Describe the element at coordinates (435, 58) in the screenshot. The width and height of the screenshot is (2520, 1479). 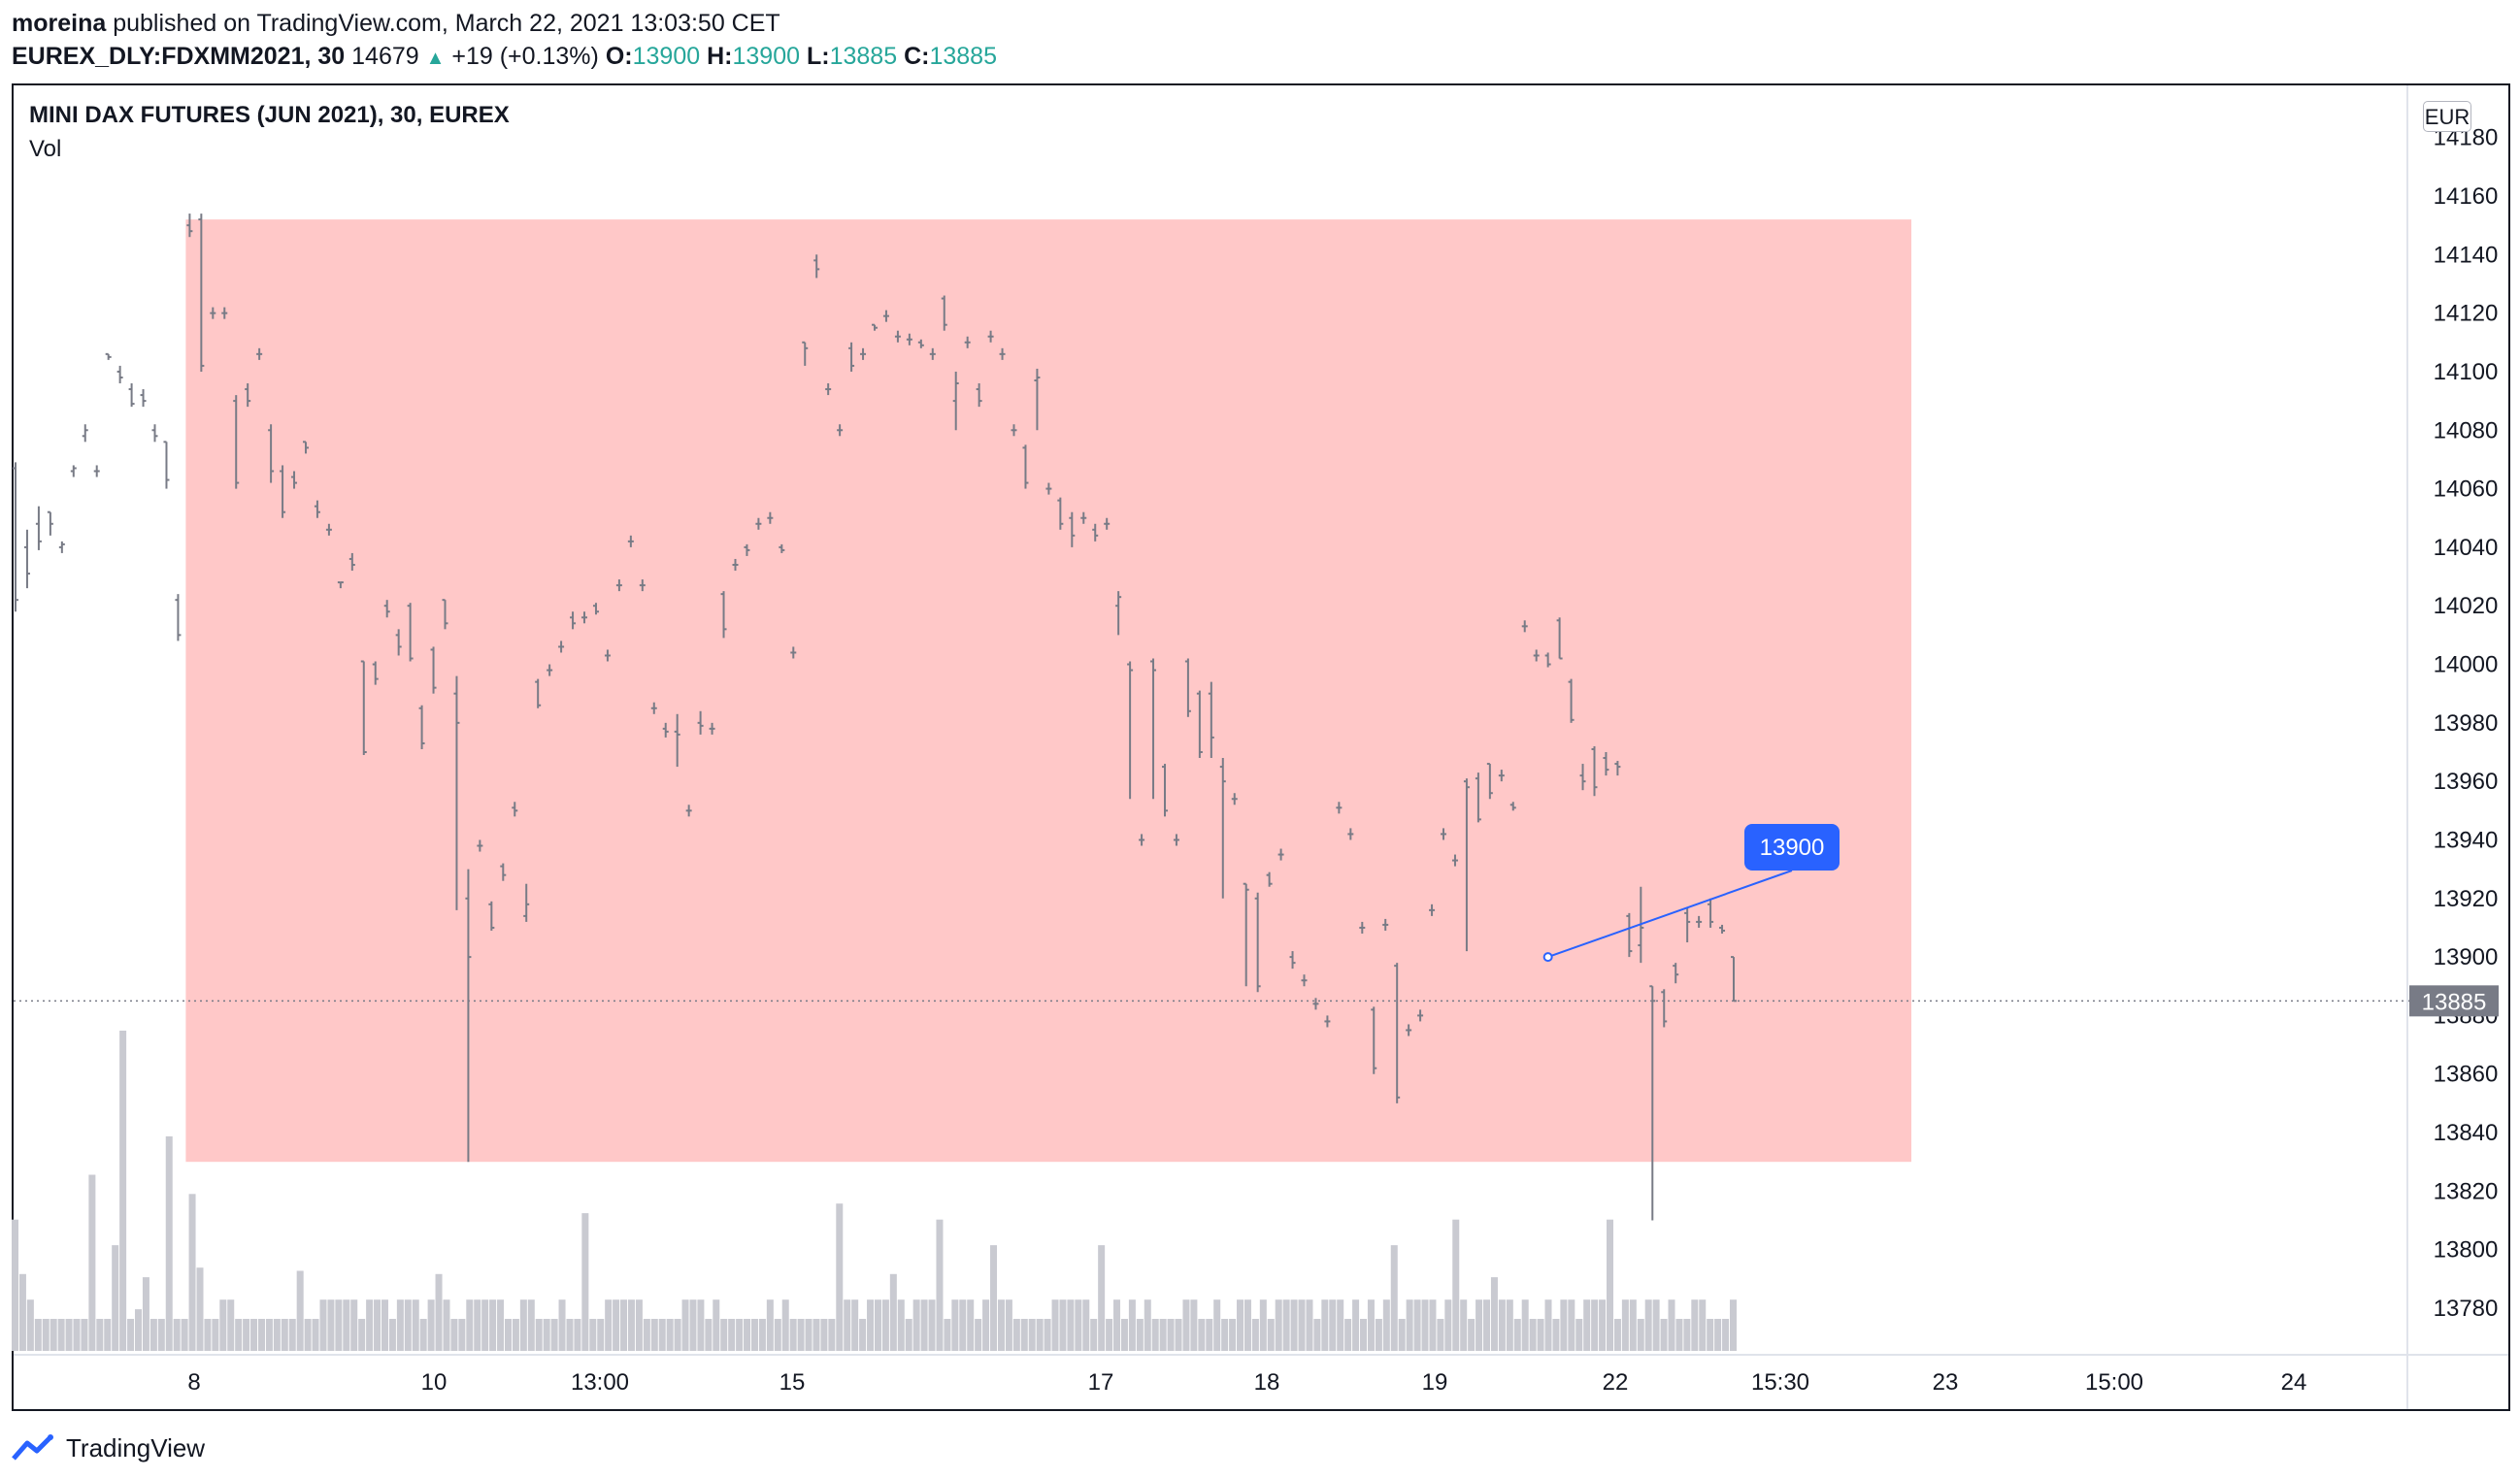
I see `up-triangle-icon: ▲` at that location.